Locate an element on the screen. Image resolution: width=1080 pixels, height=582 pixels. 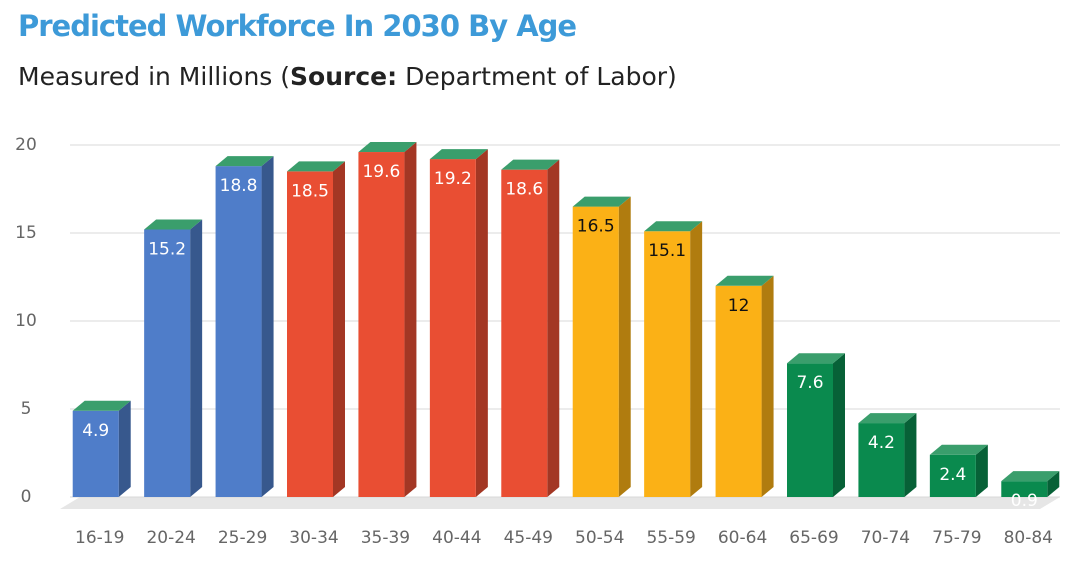
x-tick-label: 45-49 is located at coordinates (528, 538).